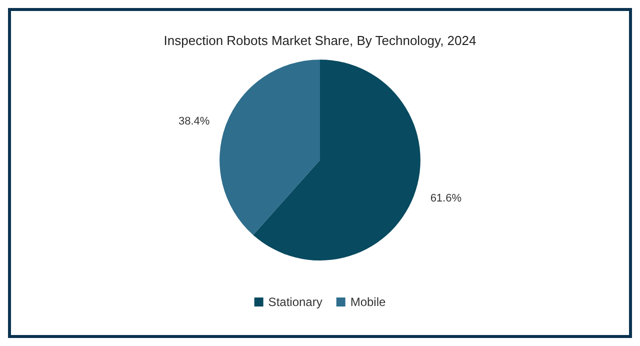 The width and height of the screenshot is (640, 346). Describe the element at coordinates (446, 198) in the screenshot. I see `data-label: 61.6%` at that location.